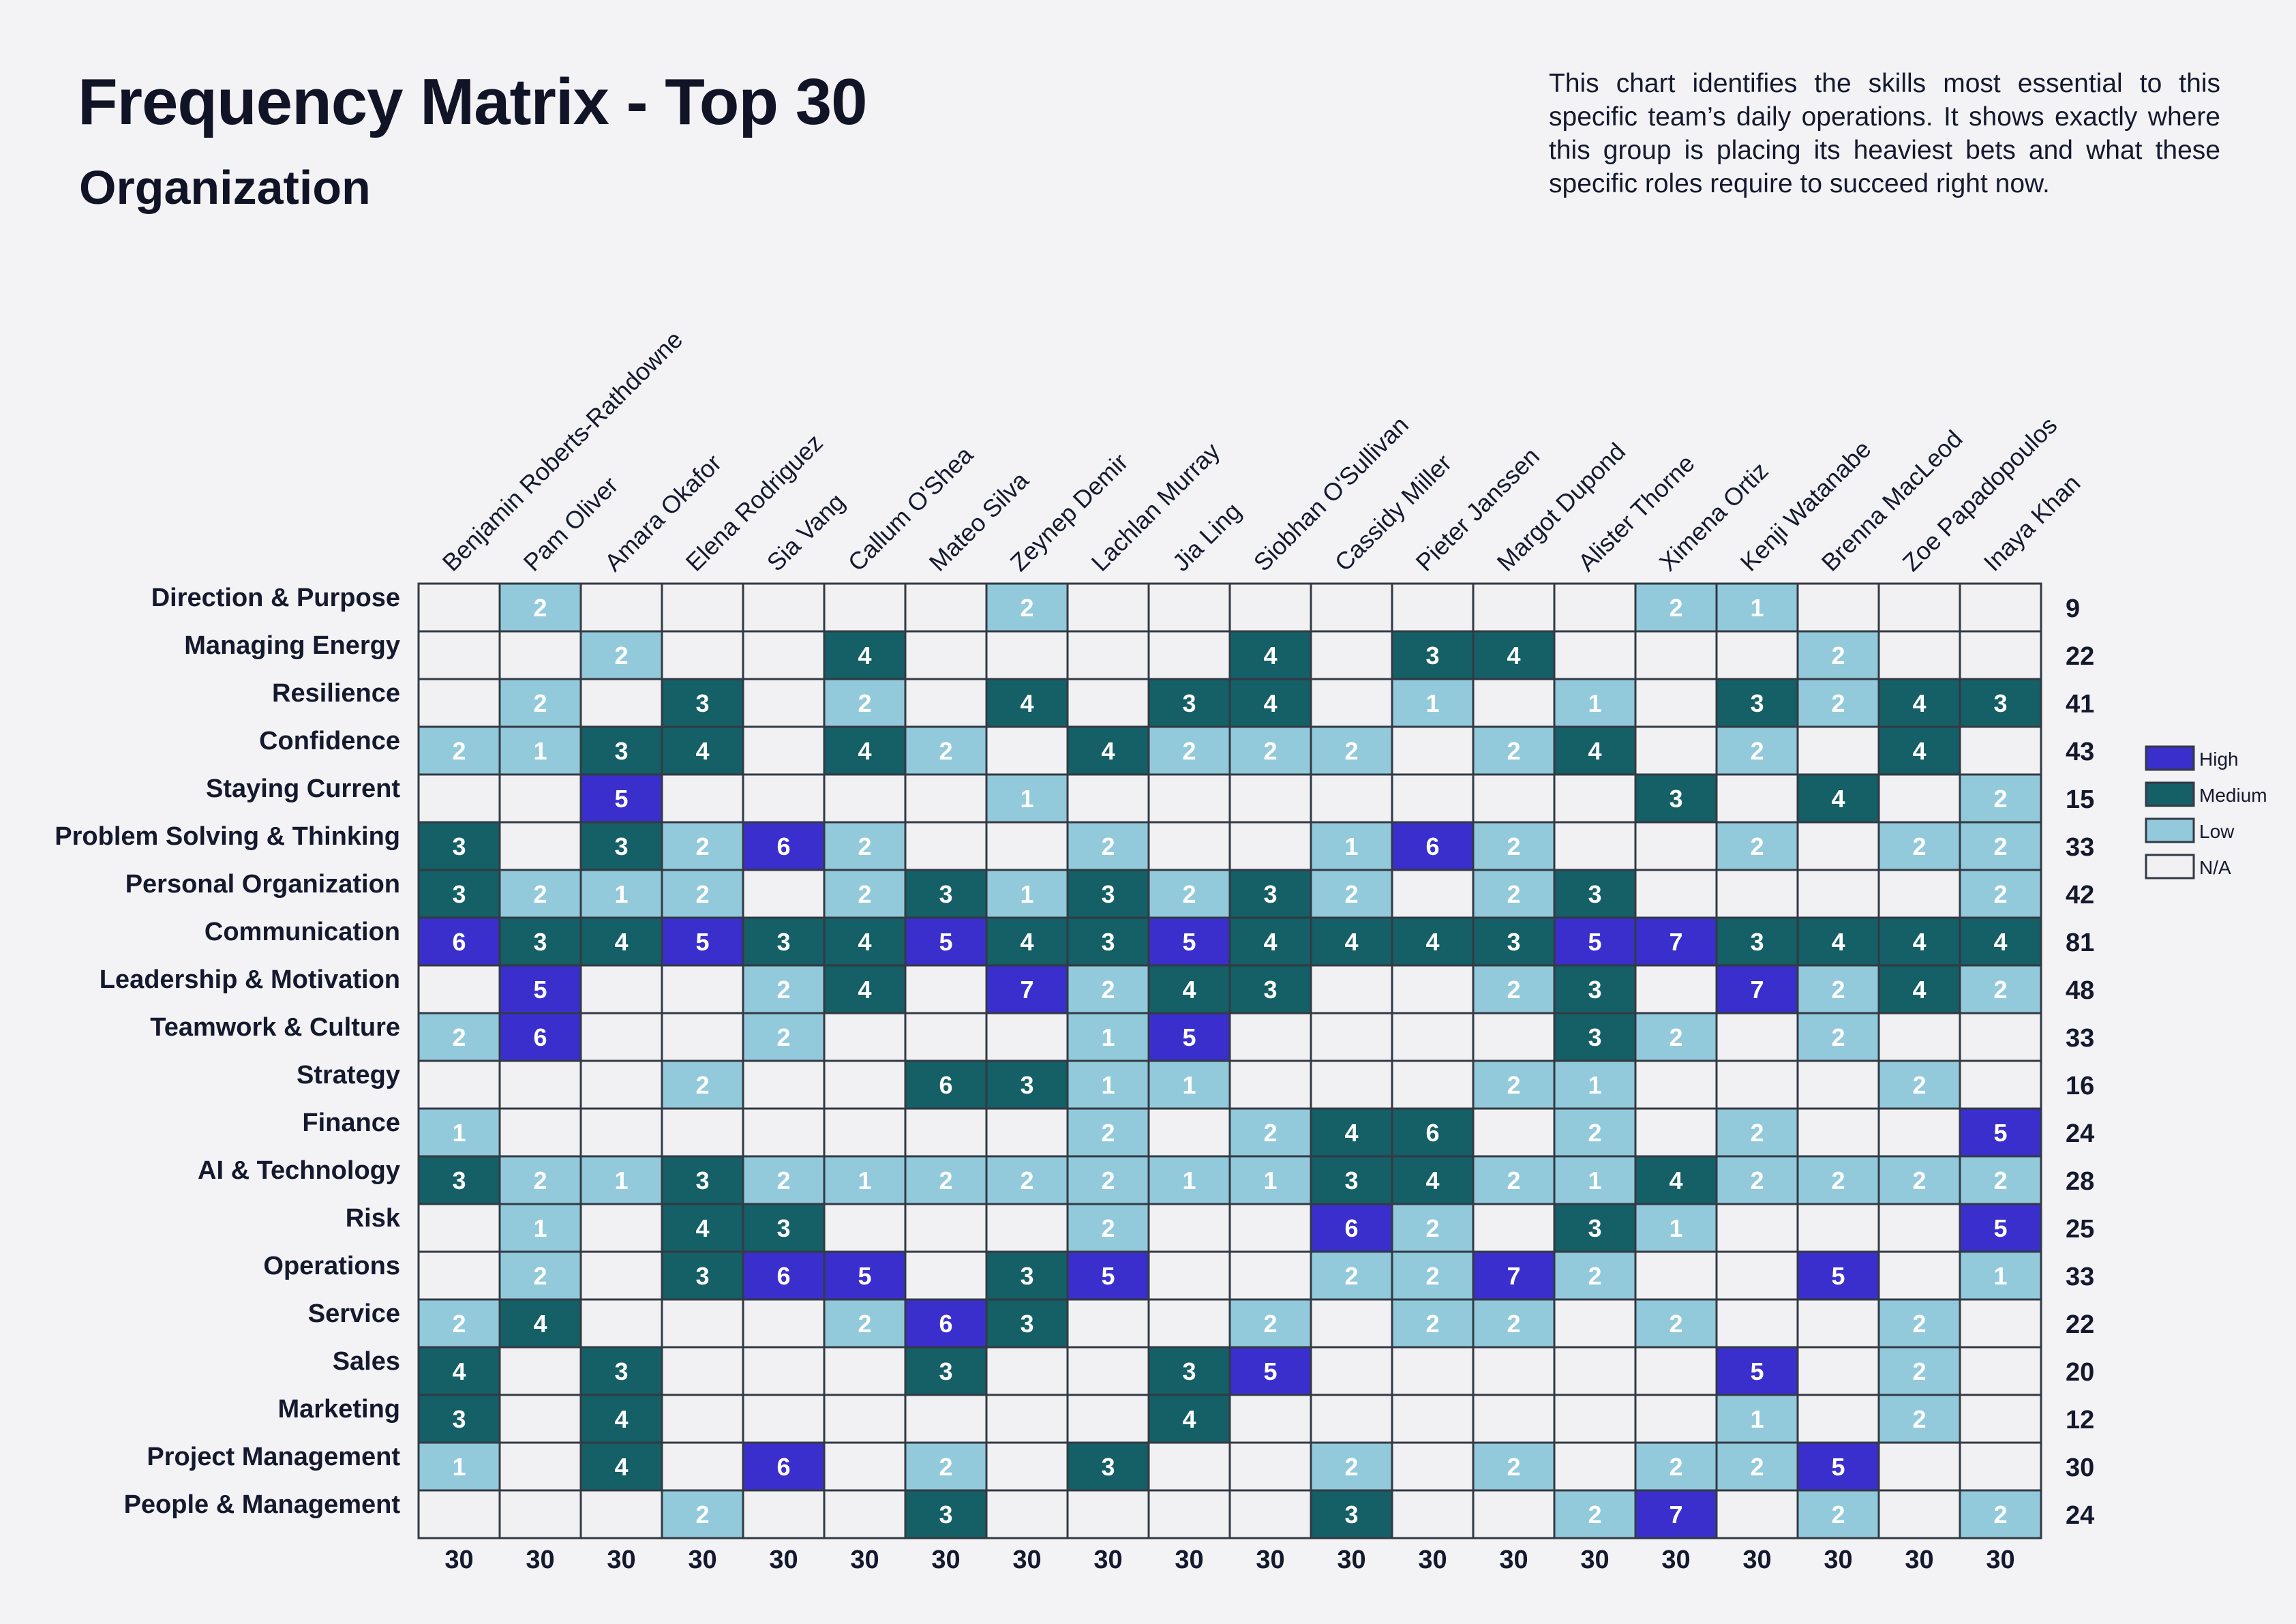 The image size is (2296, 1624). Describe the element at coordinates (2080, 895) in the screenshot. I see `row-total: 42` at that location.